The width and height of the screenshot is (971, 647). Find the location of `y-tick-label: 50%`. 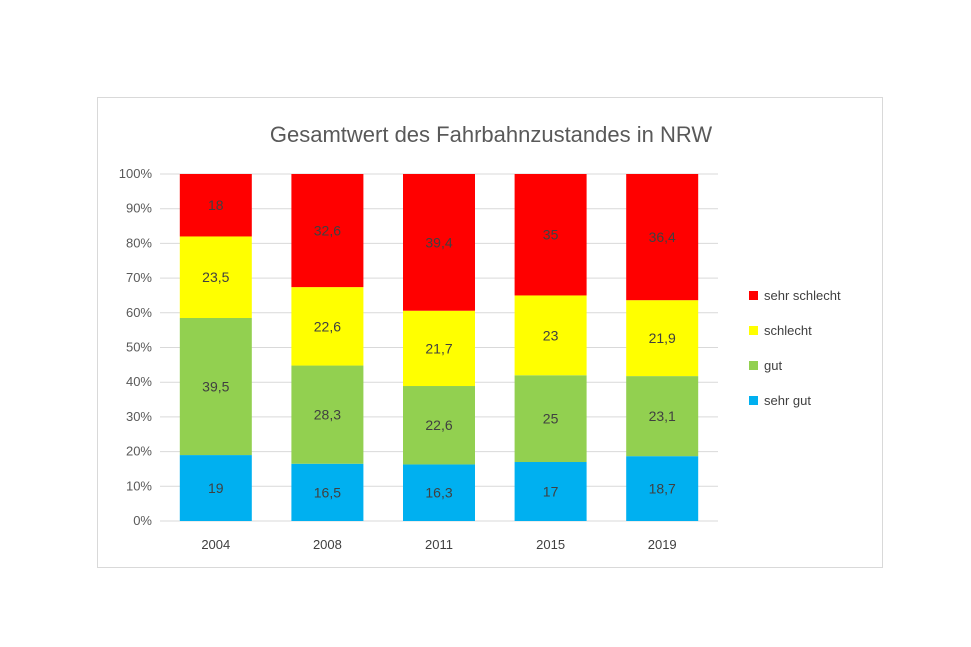

y-tick-label: 50% is located at coordinates (139, 347).